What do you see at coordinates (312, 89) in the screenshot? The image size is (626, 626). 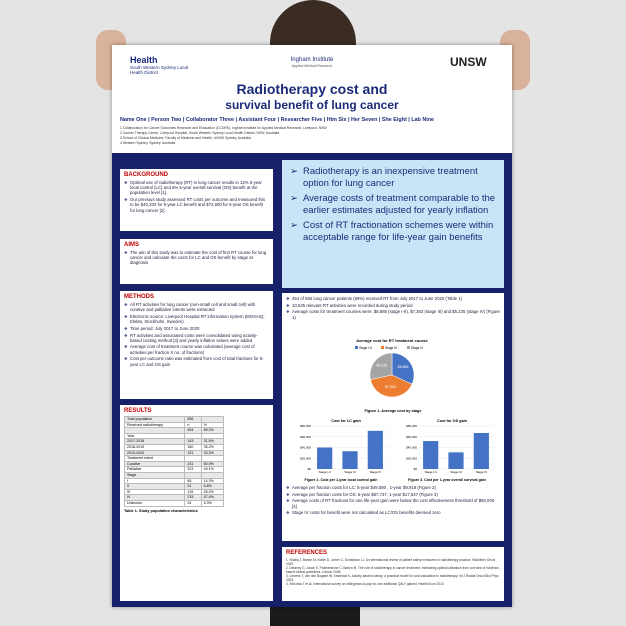 I see `title: Radiotherapy cost and` at bounding box center [312, 89].